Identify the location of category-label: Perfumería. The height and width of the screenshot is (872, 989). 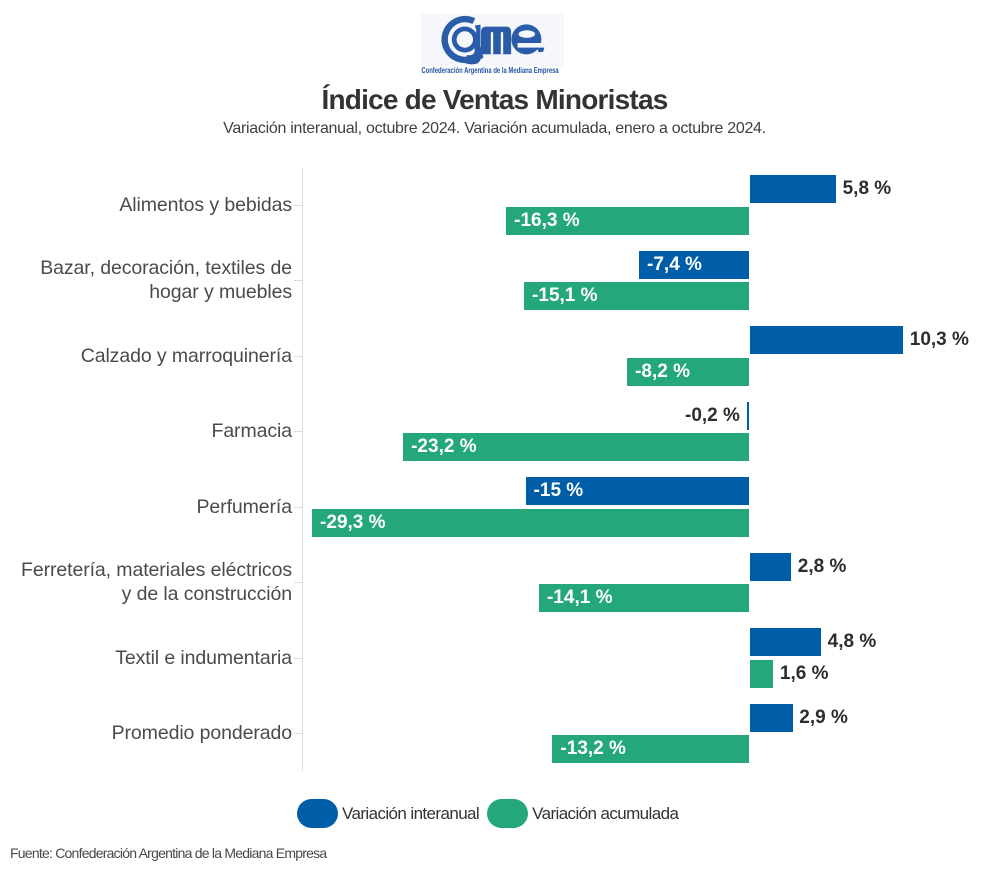
(244, 506).